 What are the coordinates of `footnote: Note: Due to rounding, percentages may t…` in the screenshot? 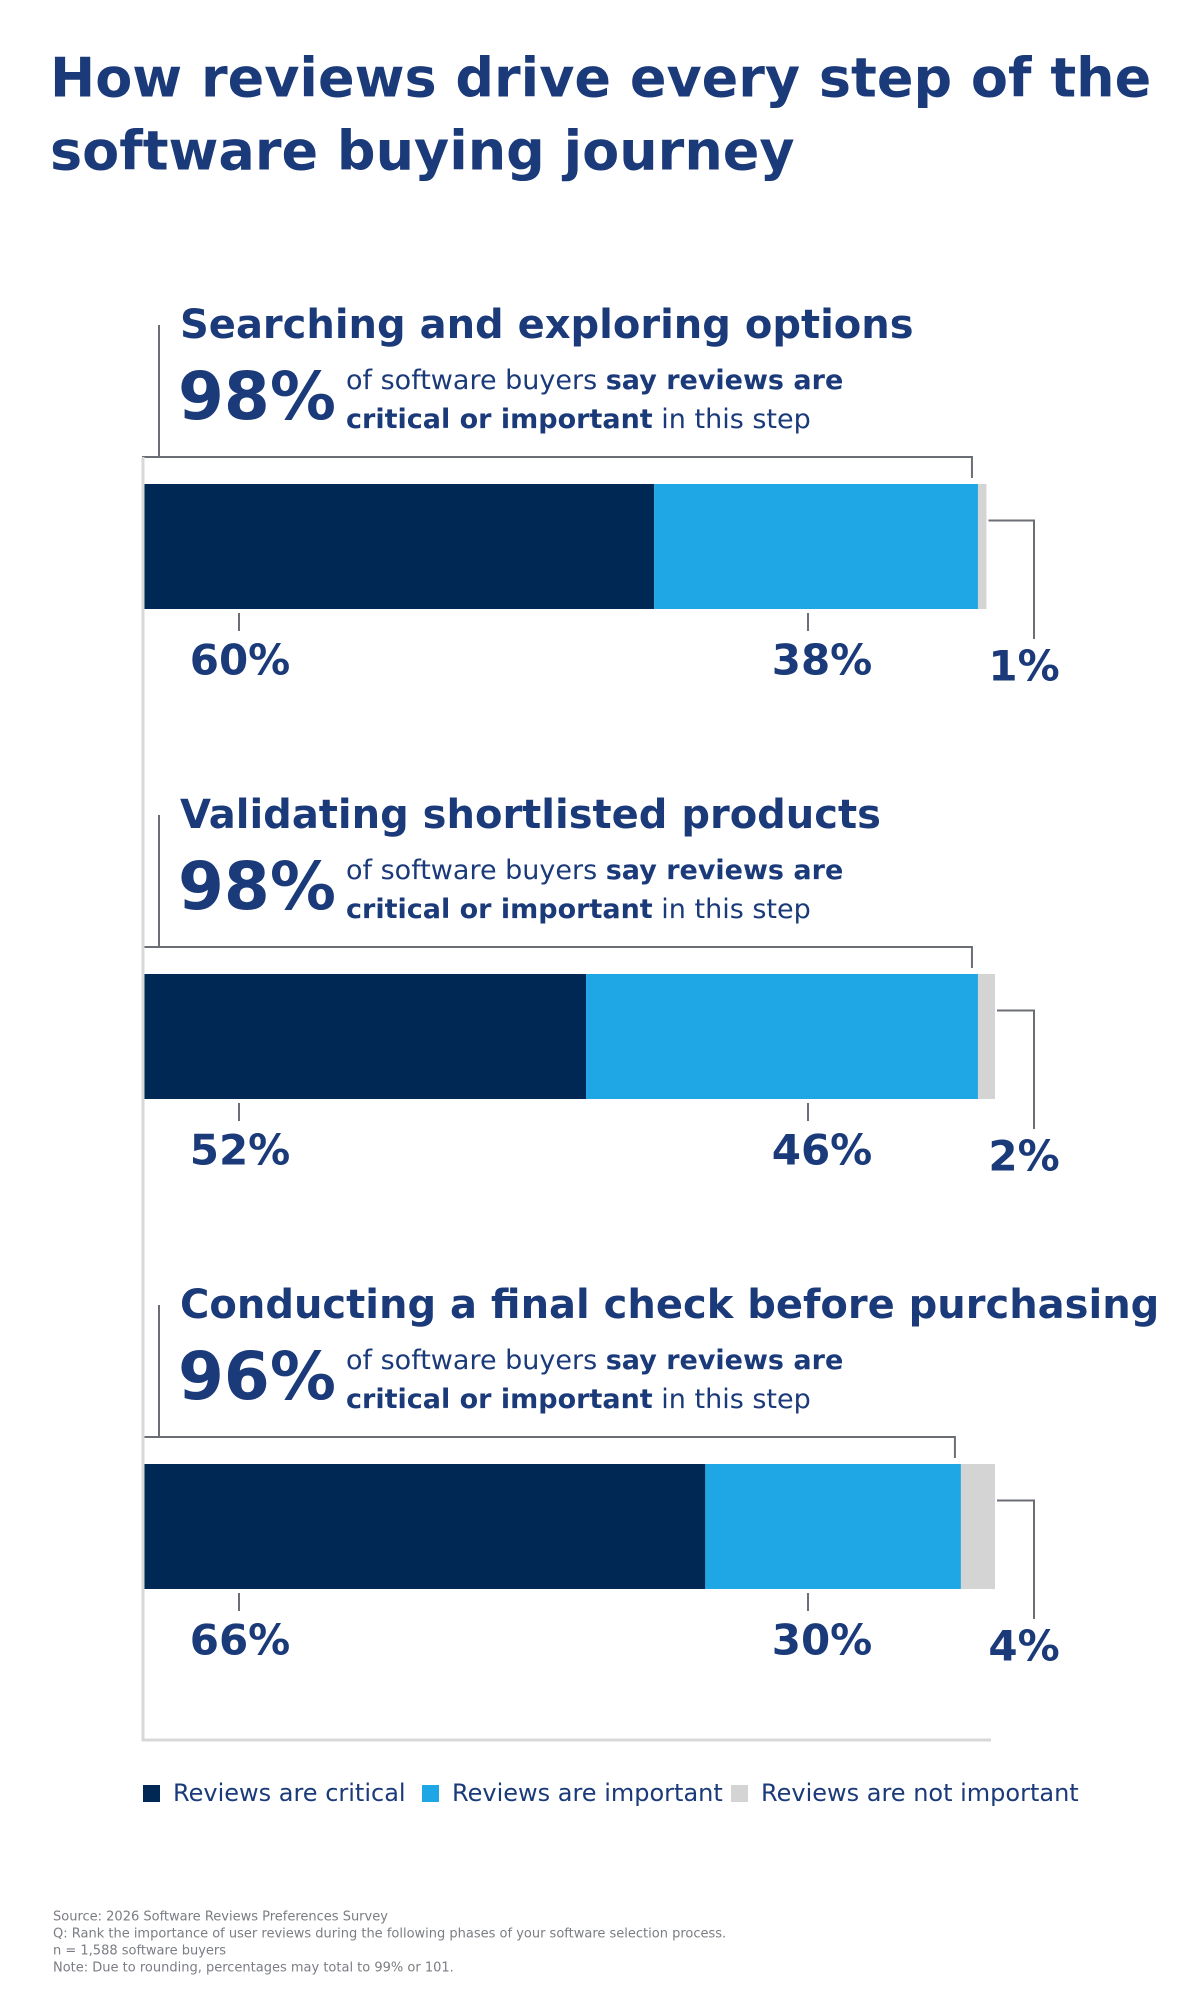 It's located at (253, 1968).